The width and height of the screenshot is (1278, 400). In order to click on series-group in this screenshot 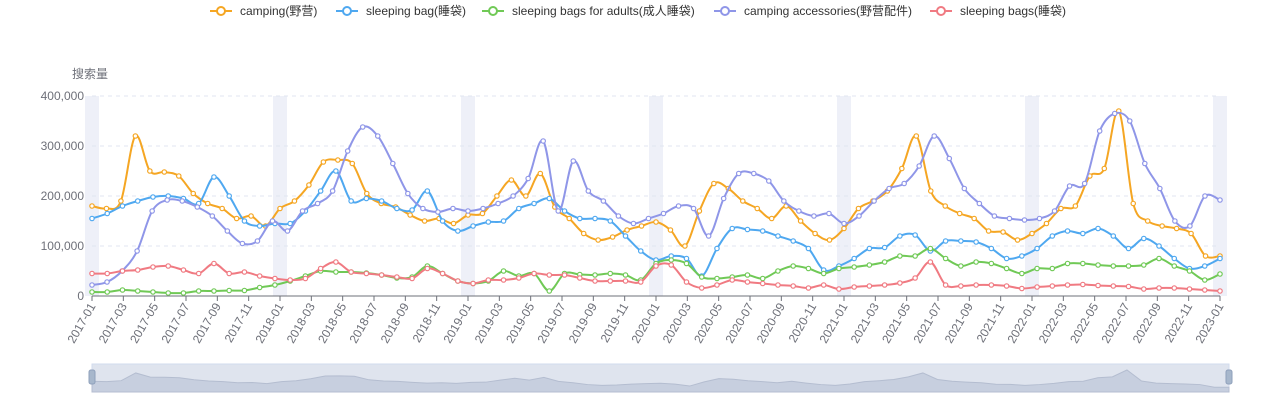, I will do `click(656, 276)`.